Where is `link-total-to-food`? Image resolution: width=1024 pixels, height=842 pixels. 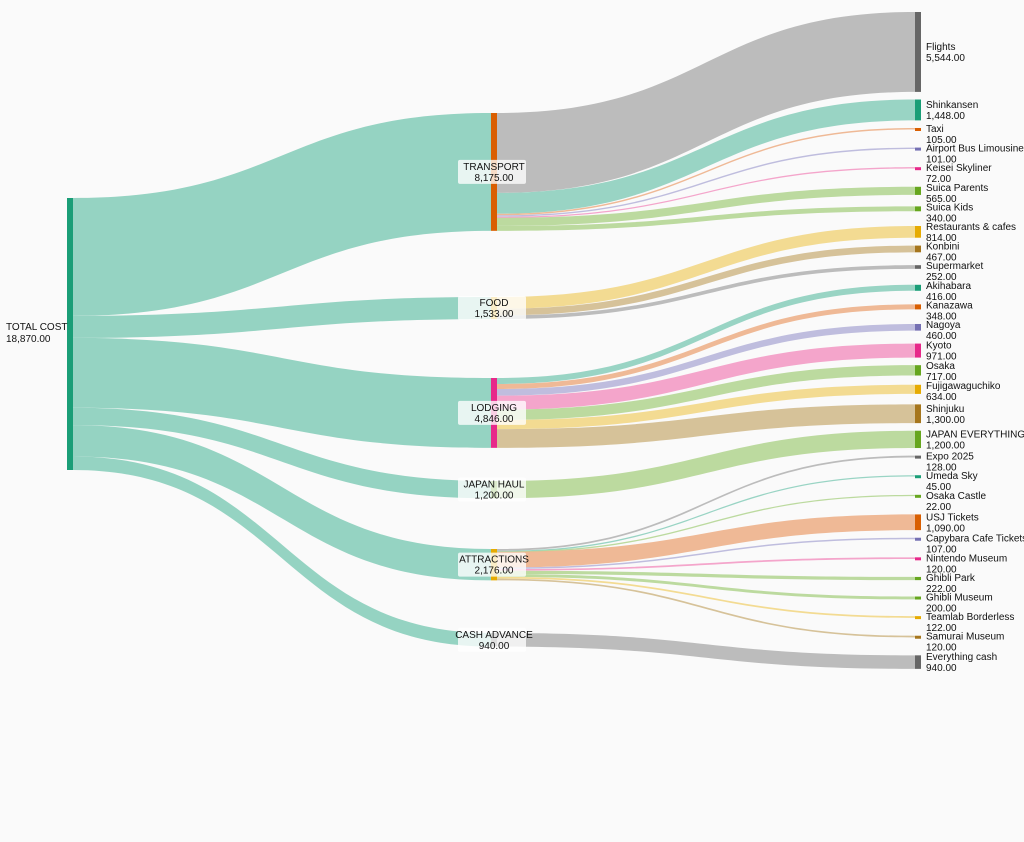
link-total-to-food is located at coordinates (282, 317).